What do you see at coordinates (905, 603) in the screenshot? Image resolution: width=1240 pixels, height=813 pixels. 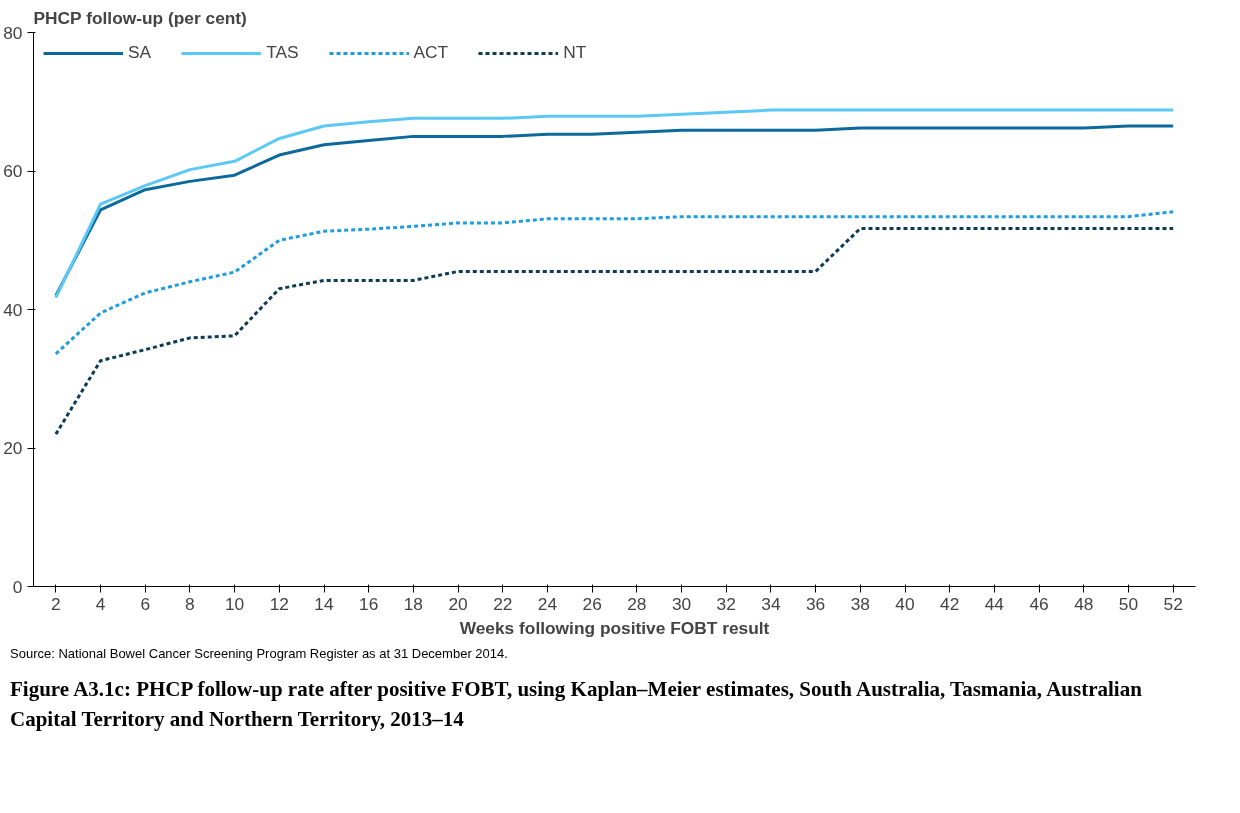 I see `x-tick-label: 40` at bounding box center [905, 603].